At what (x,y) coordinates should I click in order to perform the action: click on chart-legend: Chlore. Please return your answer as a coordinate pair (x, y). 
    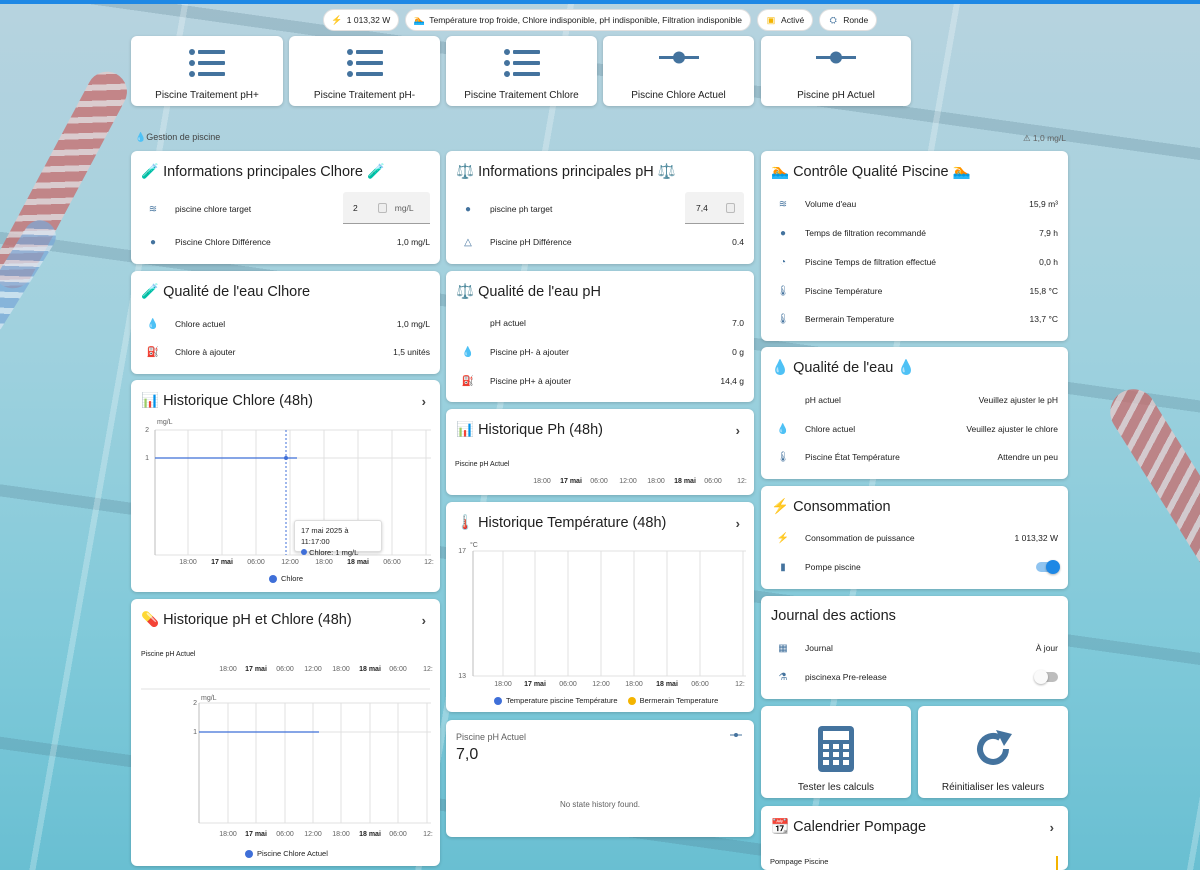
    Looking at the image, I should click on (286, 578).